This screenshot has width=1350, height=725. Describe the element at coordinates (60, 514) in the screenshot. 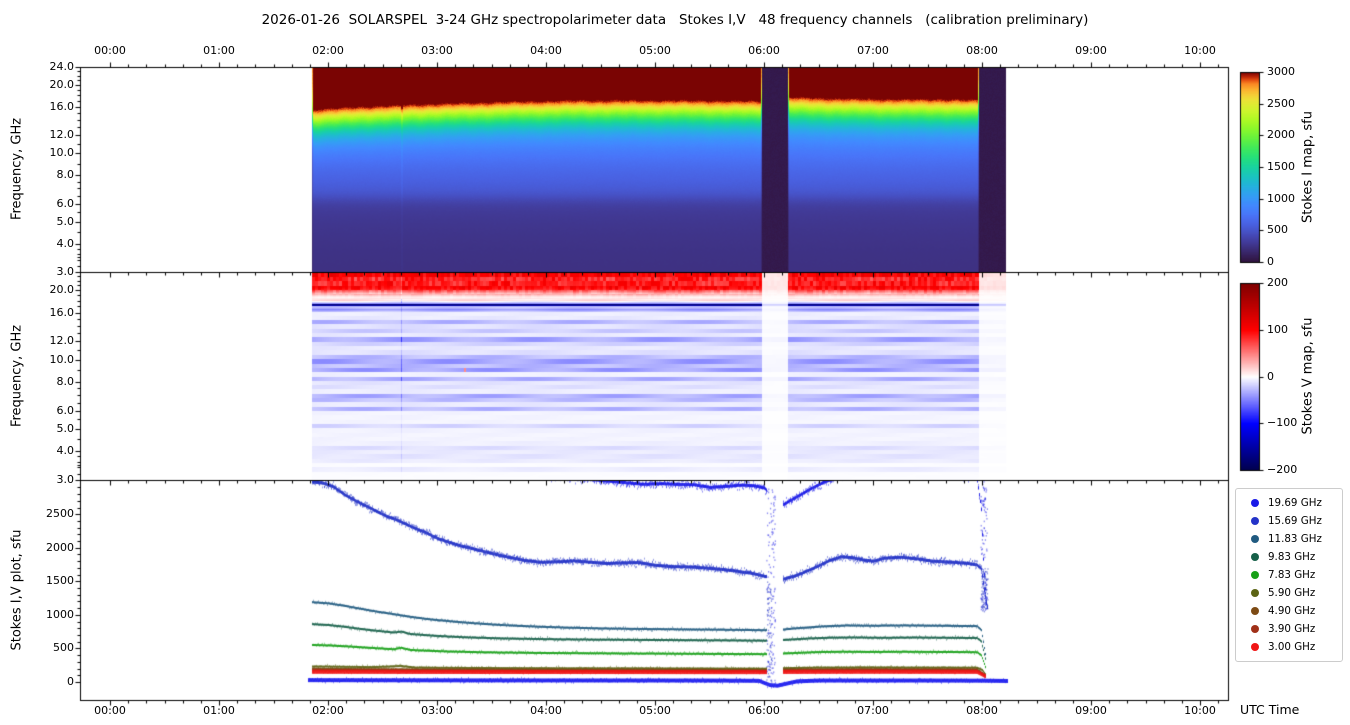

I see `panel3-sfu-tick: 2500` at that location.